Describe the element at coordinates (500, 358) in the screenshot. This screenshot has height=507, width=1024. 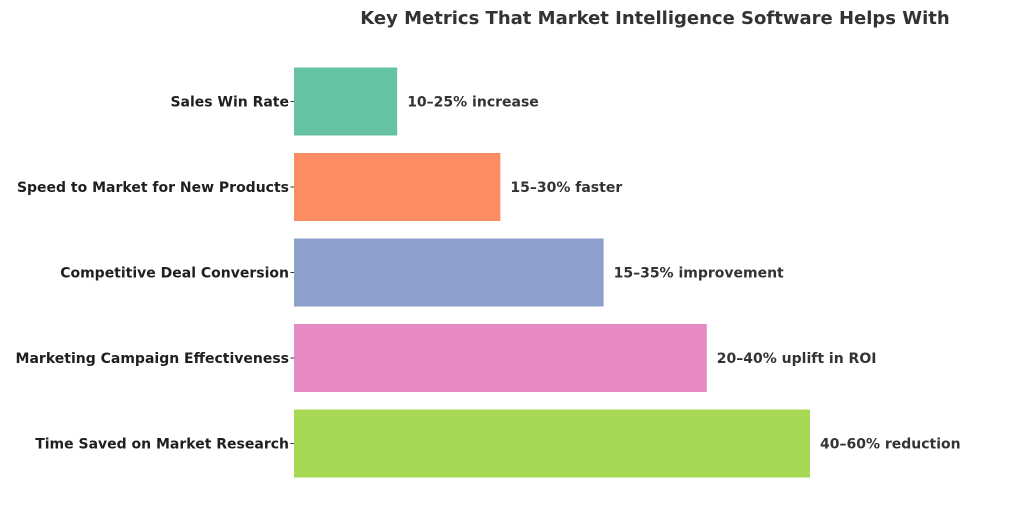
I see `bar-marketing-campaign-effectiveness` at that location.